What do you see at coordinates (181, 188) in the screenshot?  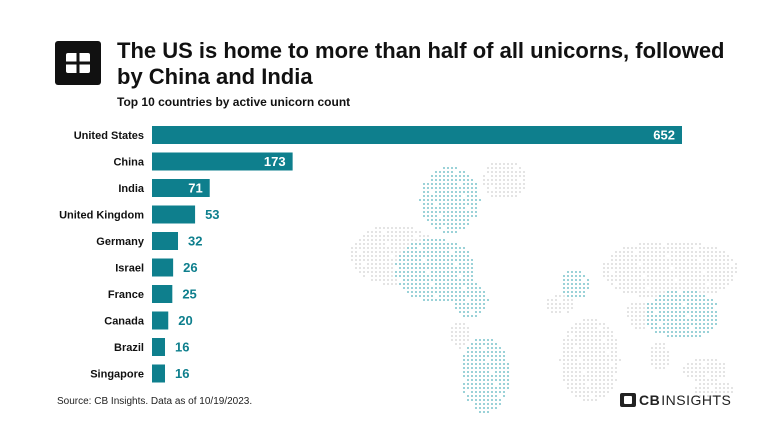 I see `bar-india` at bounding box center [181, 188].